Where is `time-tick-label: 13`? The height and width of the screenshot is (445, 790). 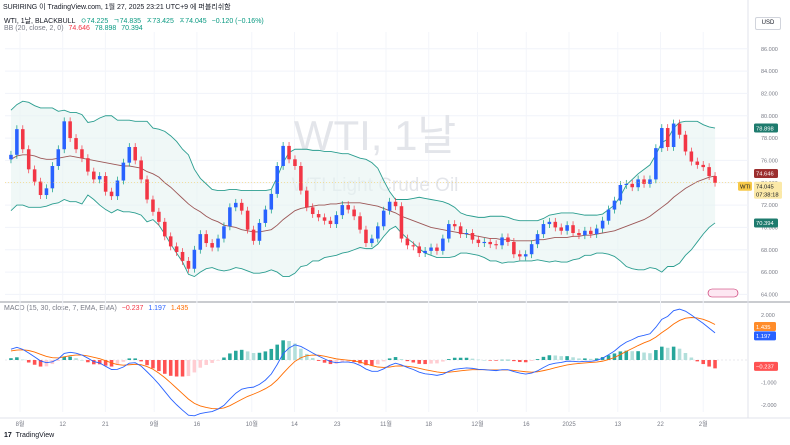 time-tick-label: 13 is located at coordinates (617, 425).